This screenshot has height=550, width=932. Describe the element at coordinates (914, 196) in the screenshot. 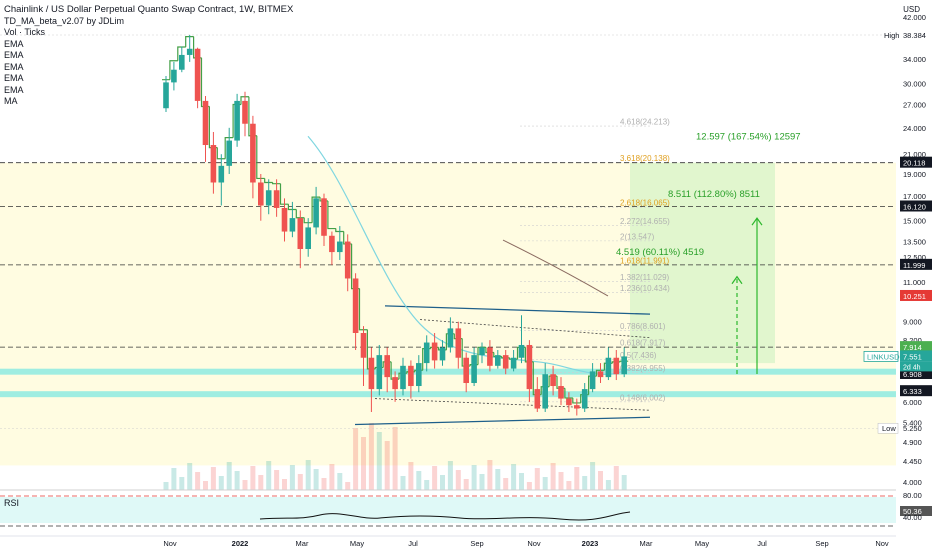

I see `price-tick-label: 17.000` at that location.